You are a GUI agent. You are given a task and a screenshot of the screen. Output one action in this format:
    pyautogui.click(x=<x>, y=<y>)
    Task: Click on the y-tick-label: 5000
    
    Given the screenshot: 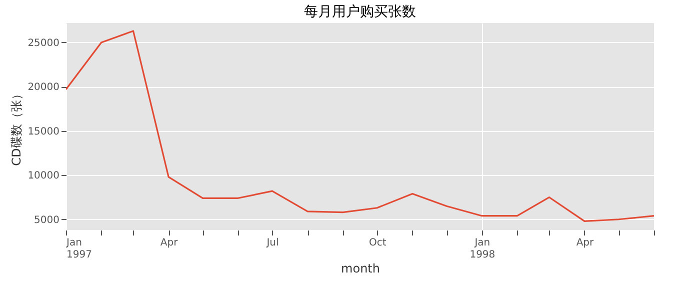 What is the action you would take?
    pyautogui.click(x=47, y=220)
    